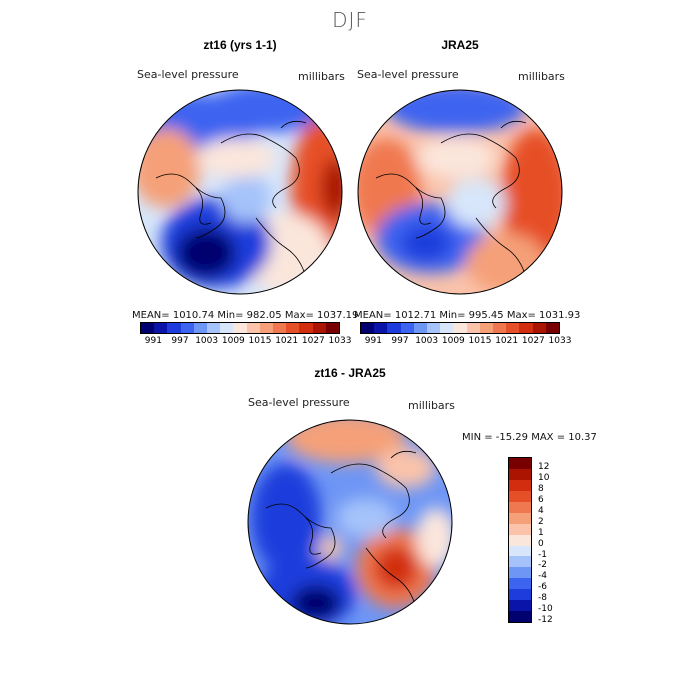 The height and width of the screenshot is (700, 700). What do you see at coordinates (542, 587) in the screenshot?
I see `colorbar-tick-label: -6` at bounding box center [542, 587].